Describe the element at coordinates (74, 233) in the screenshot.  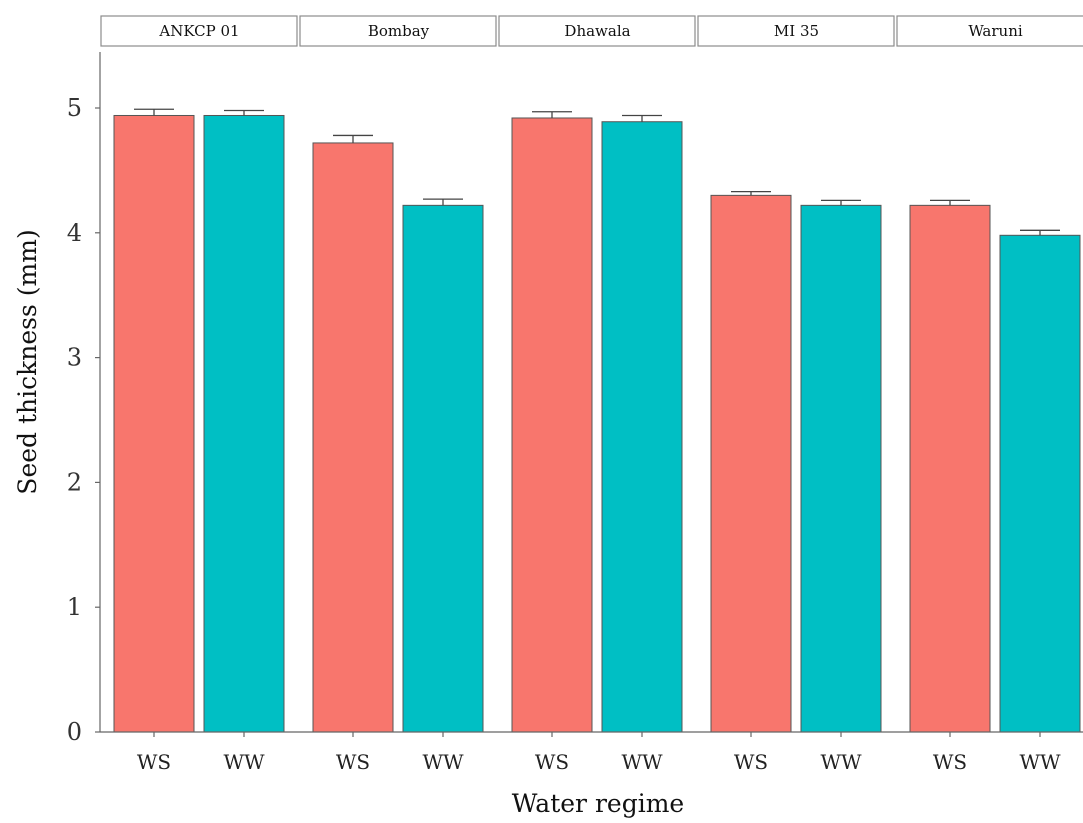
I see `y-tick-label: 4` at that location.